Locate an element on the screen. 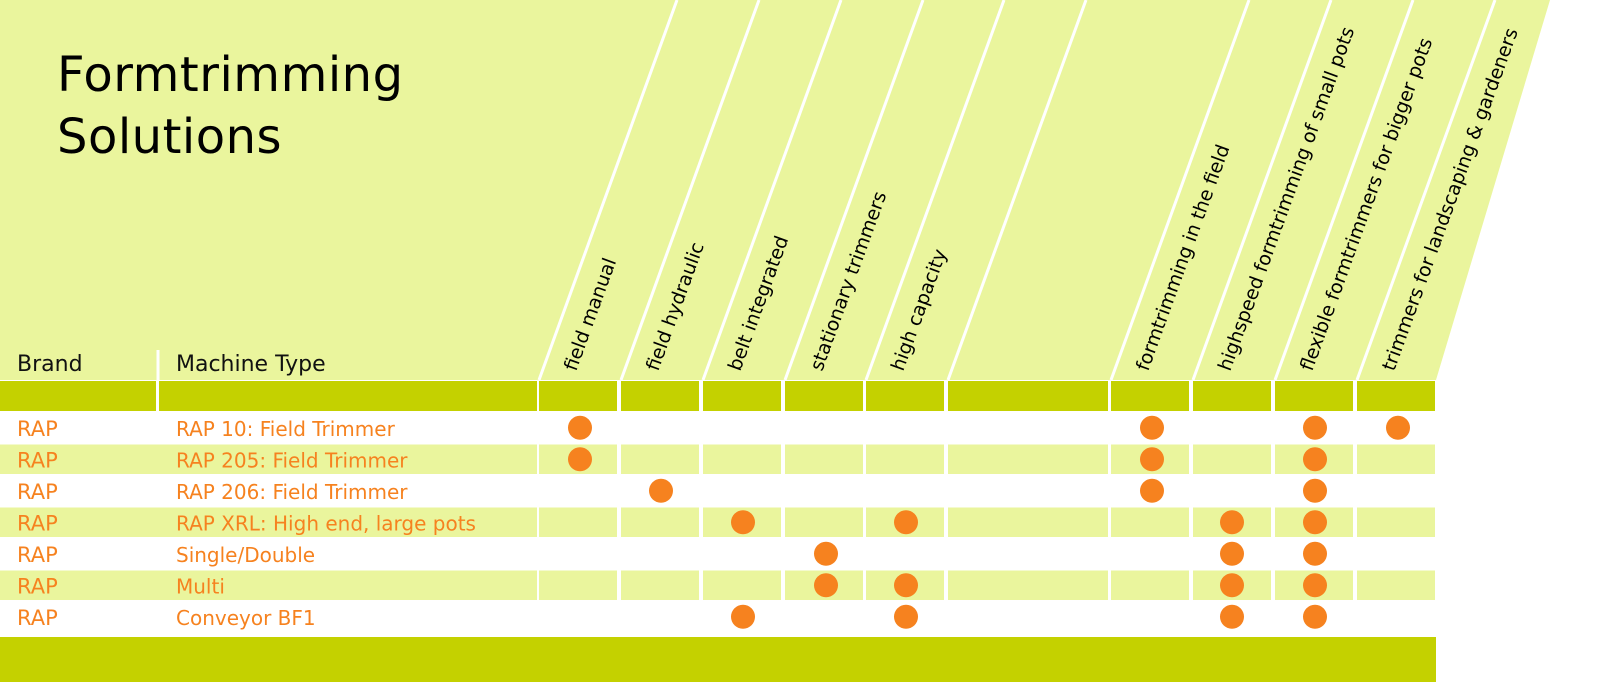 The height and width of the screenshot is (682, 1600). bottom-band is located at coordinates (718, 659).